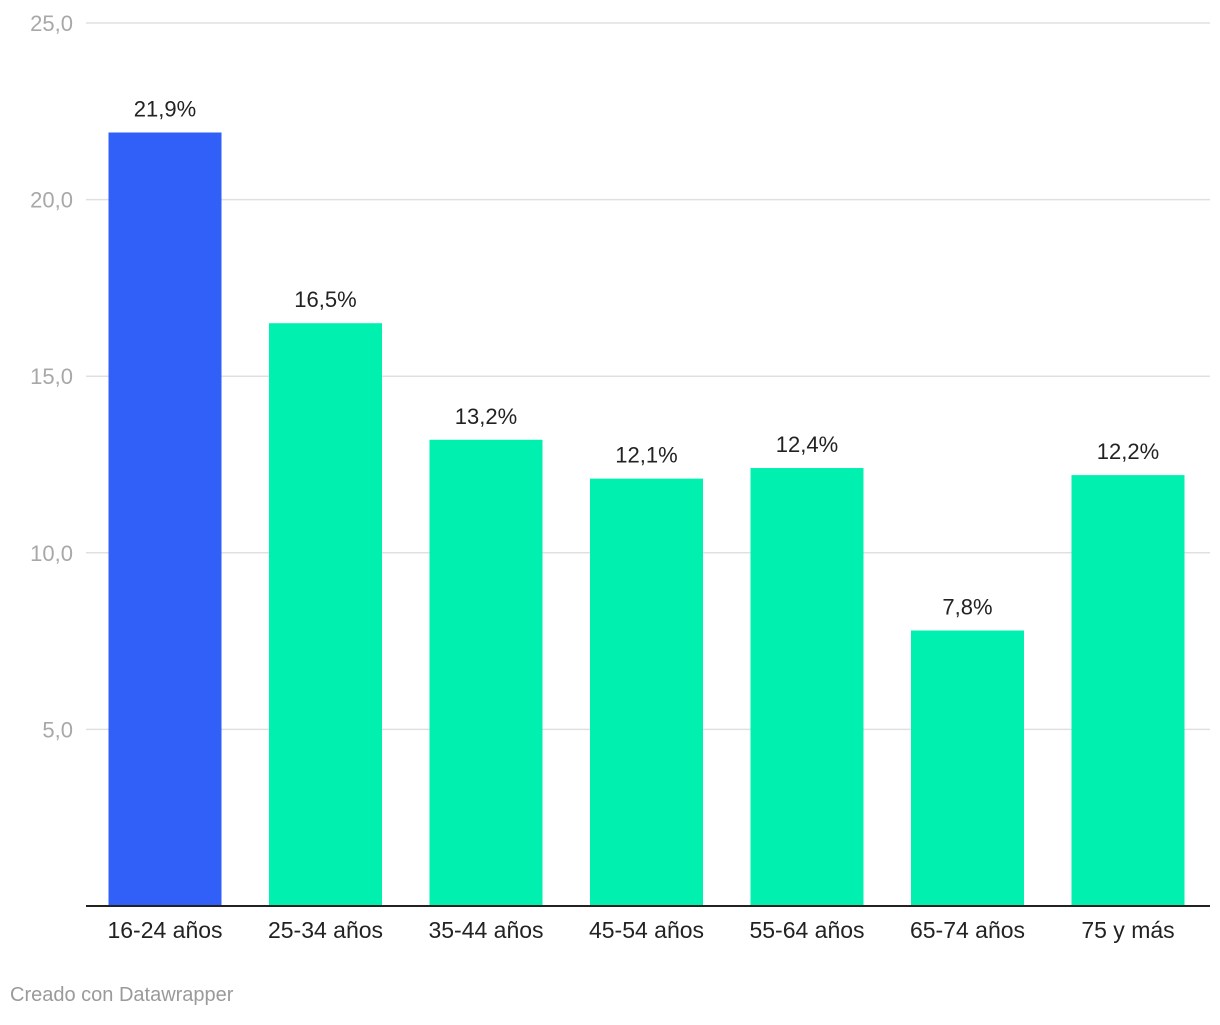 The height and width of the screenshot is (1025, 1220). What do you see at coordinates (51, 376) in the screenshot?
I see `y-tick-label: 15,0` at bounding box center [51, 376].